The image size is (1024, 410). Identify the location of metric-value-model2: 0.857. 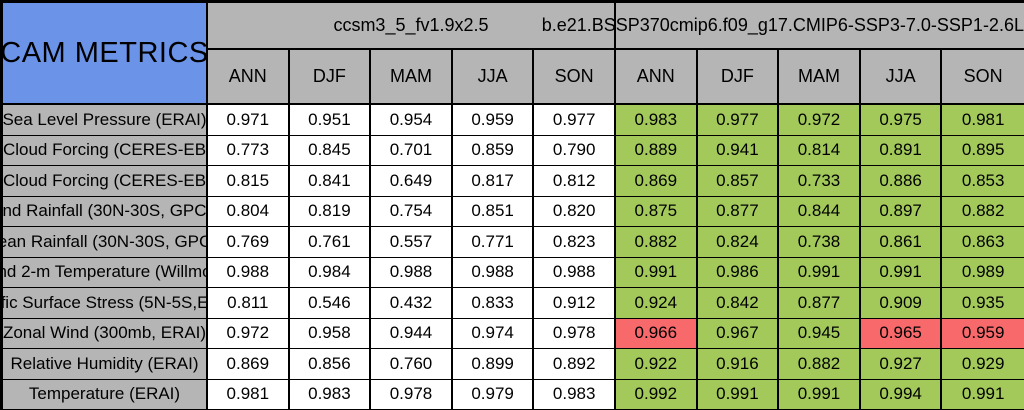
(738, 181).